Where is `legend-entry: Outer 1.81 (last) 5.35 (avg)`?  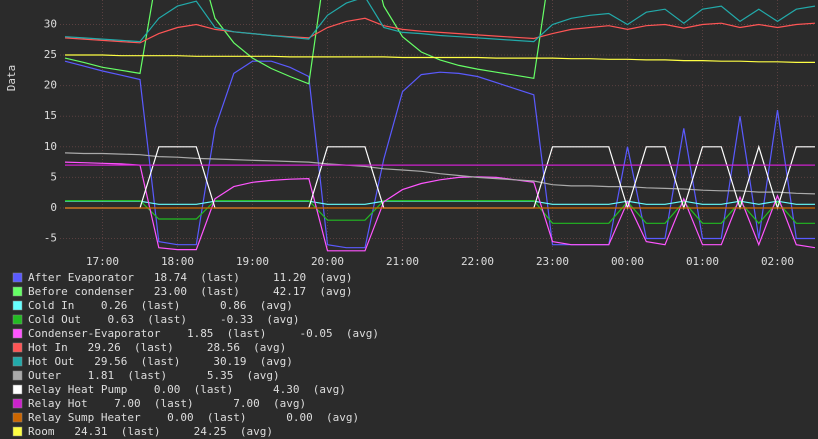 legend-entry: Outer 1.81 (last) 5.35 (avg) is located at coordinates (154, 375).